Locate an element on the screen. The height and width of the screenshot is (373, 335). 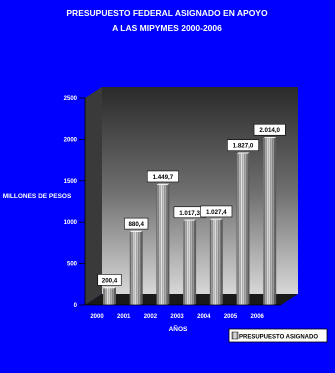
data-label-text: 1.827,0 is located at coordinates (243, 146).